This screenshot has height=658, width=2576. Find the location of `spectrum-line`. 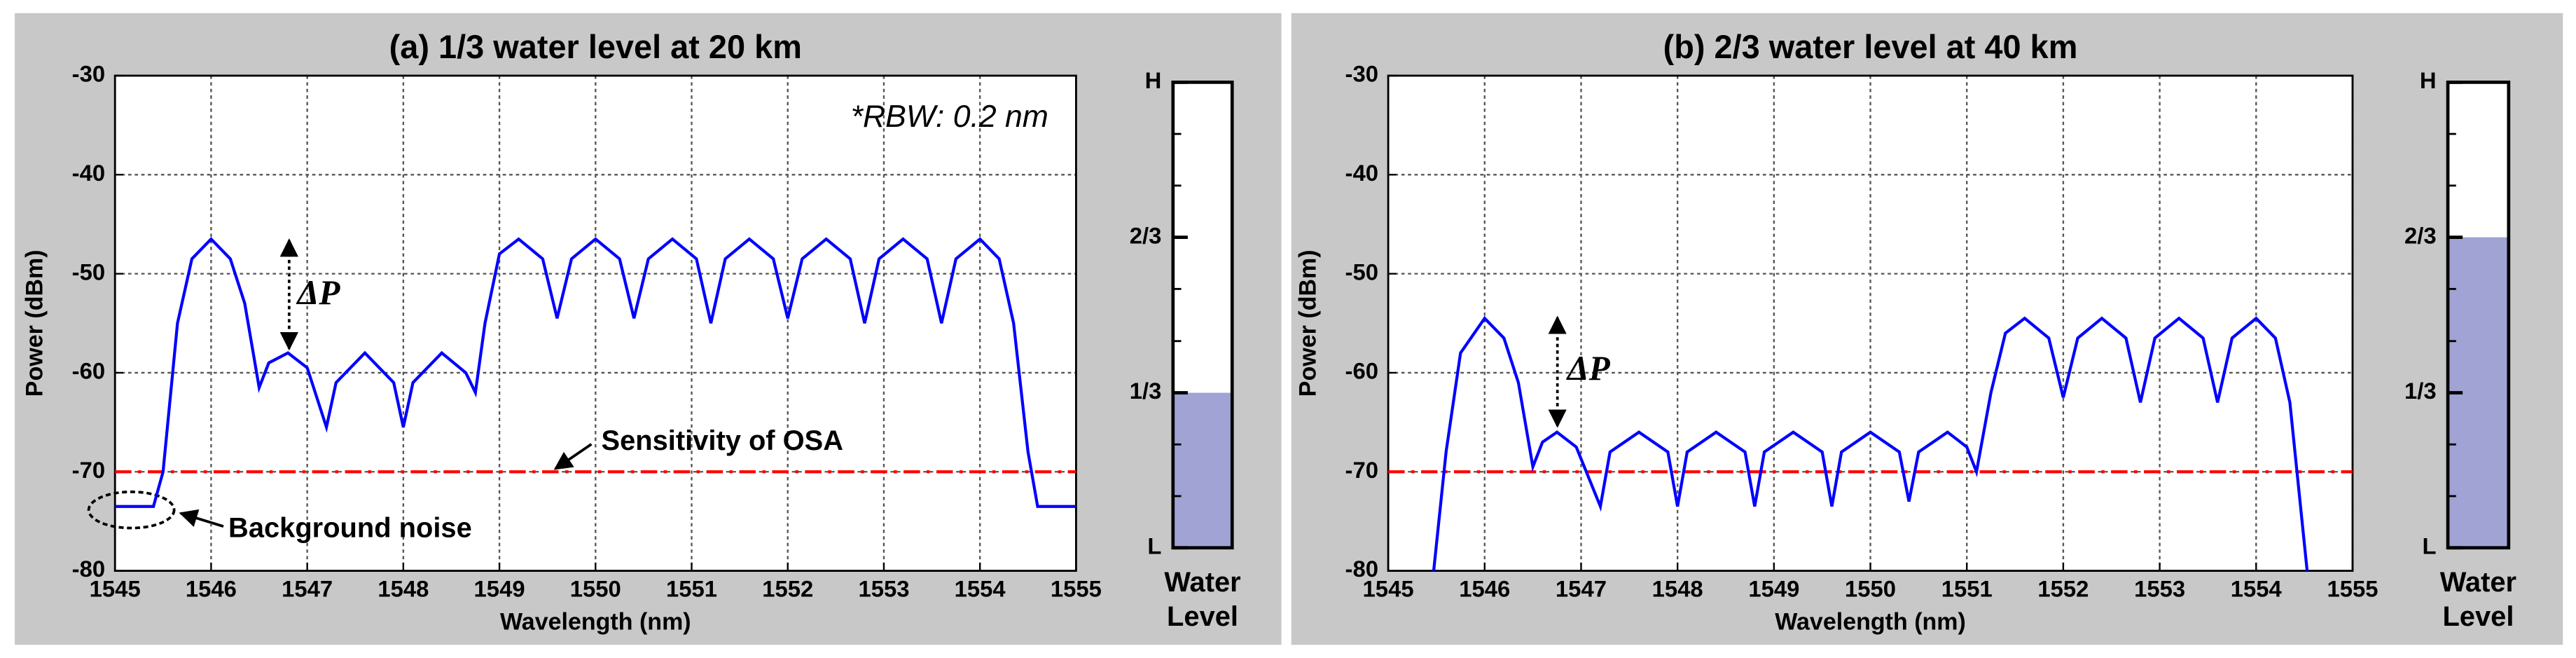

spectrum-line is located at coordinates (1871, 443).